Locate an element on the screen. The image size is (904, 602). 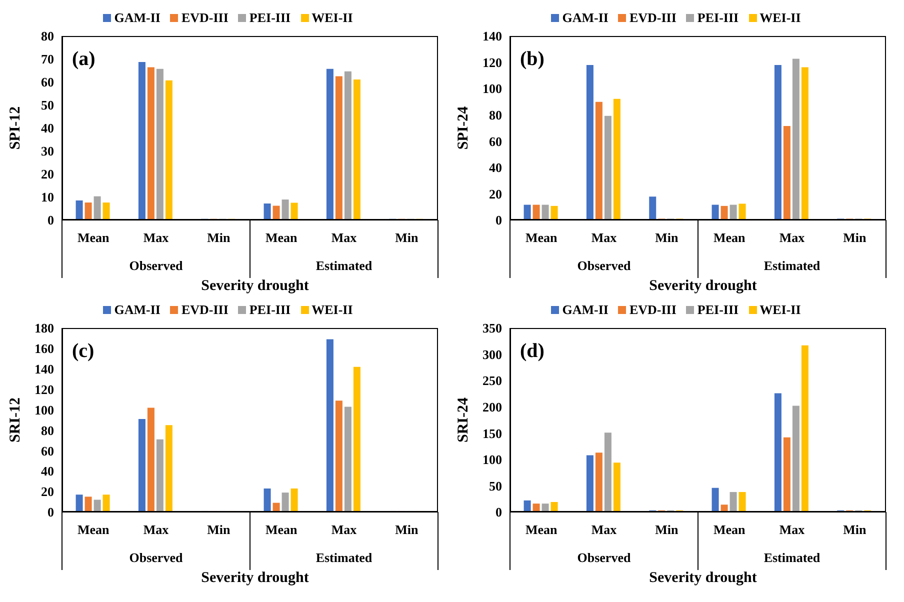
y-tick-label: 150 is located at coordinates (492, 433).